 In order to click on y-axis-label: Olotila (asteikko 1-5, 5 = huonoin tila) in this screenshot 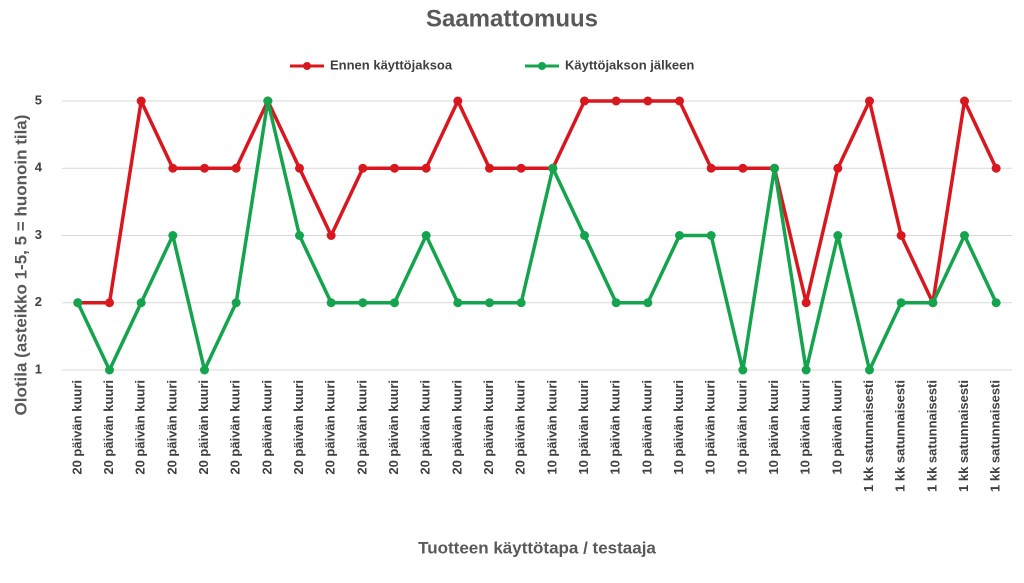, I will do `click(20, 265)`.